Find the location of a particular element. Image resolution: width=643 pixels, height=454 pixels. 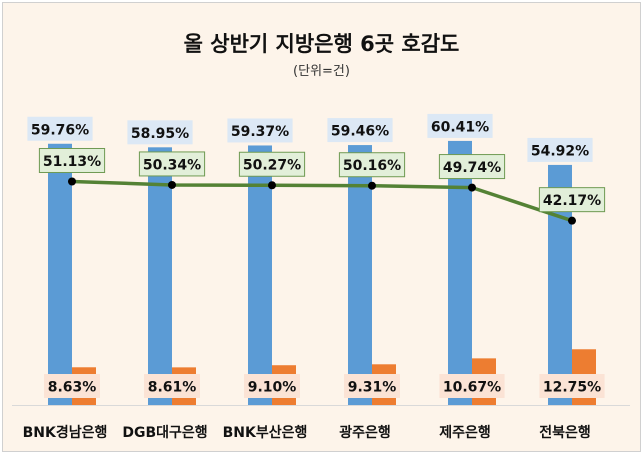

data-label-line: 51.13% is located at coordinates (72, 162).